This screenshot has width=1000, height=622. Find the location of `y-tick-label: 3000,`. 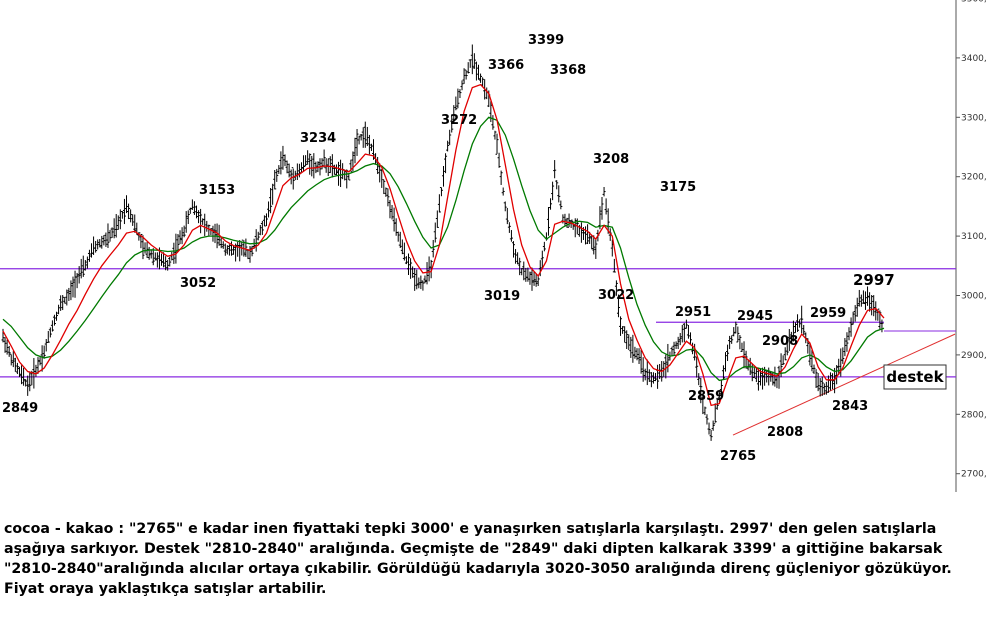

y-tick-label: 3000, is located at coordinates (974, 297).